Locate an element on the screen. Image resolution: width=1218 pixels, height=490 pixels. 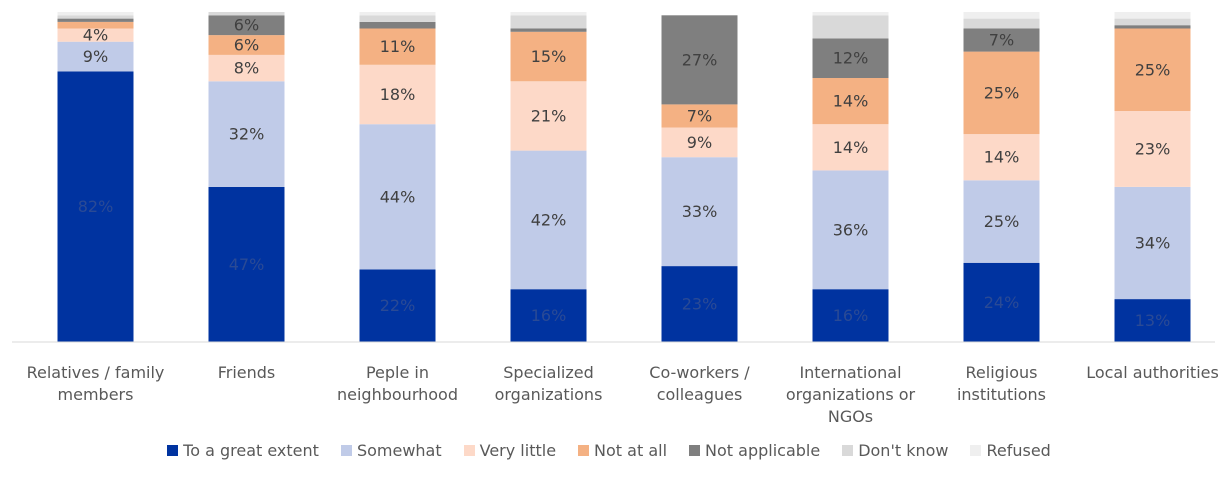
legend-item: Somewhat is located at coordinates (391, 450).